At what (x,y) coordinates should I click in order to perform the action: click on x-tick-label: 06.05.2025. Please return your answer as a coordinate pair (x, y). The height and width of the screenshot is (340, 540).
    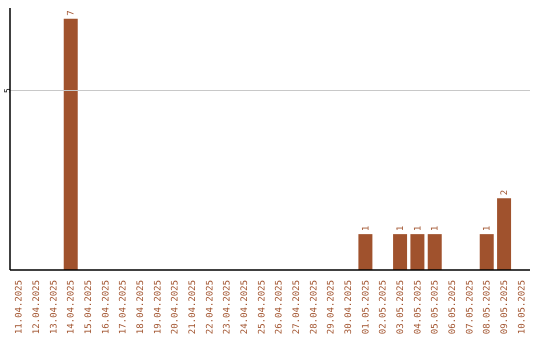
    Looking at the image, I should click on (453, 307).